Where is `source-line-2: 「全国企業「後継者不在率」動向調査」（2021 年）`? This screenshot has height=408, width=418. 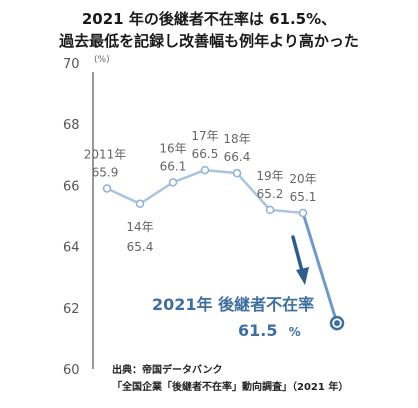 source-line-2: 「全国企業「後継者不在率」動向調査」（2021 年） is located at coordinates (230, 387).